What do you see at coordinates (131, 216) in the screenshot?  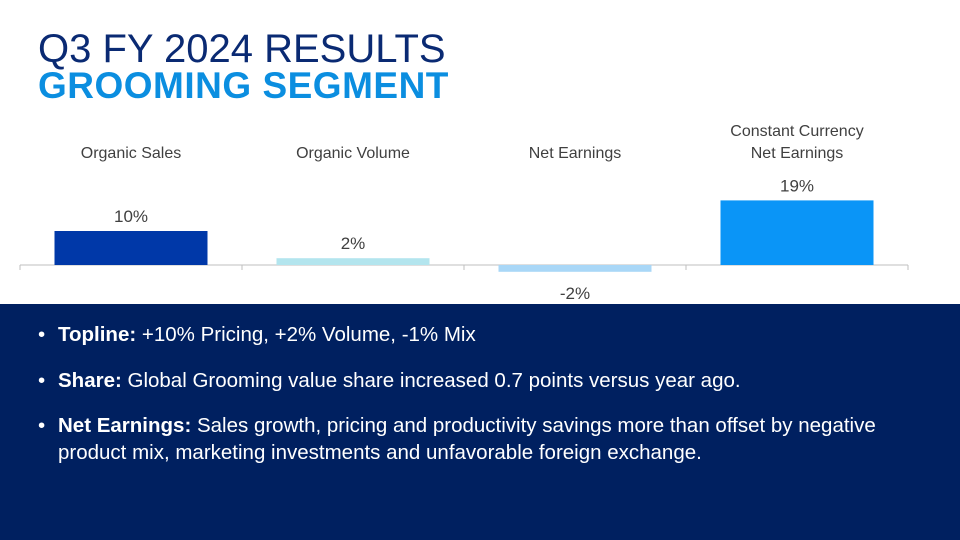 I see `data-label-0: 10%` at bounding box center [131, 216].